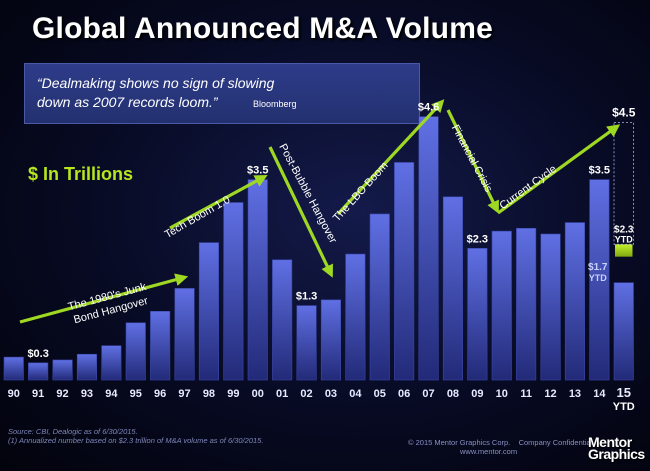  I want to click on tick-label-99: 99, so click(233, 394).